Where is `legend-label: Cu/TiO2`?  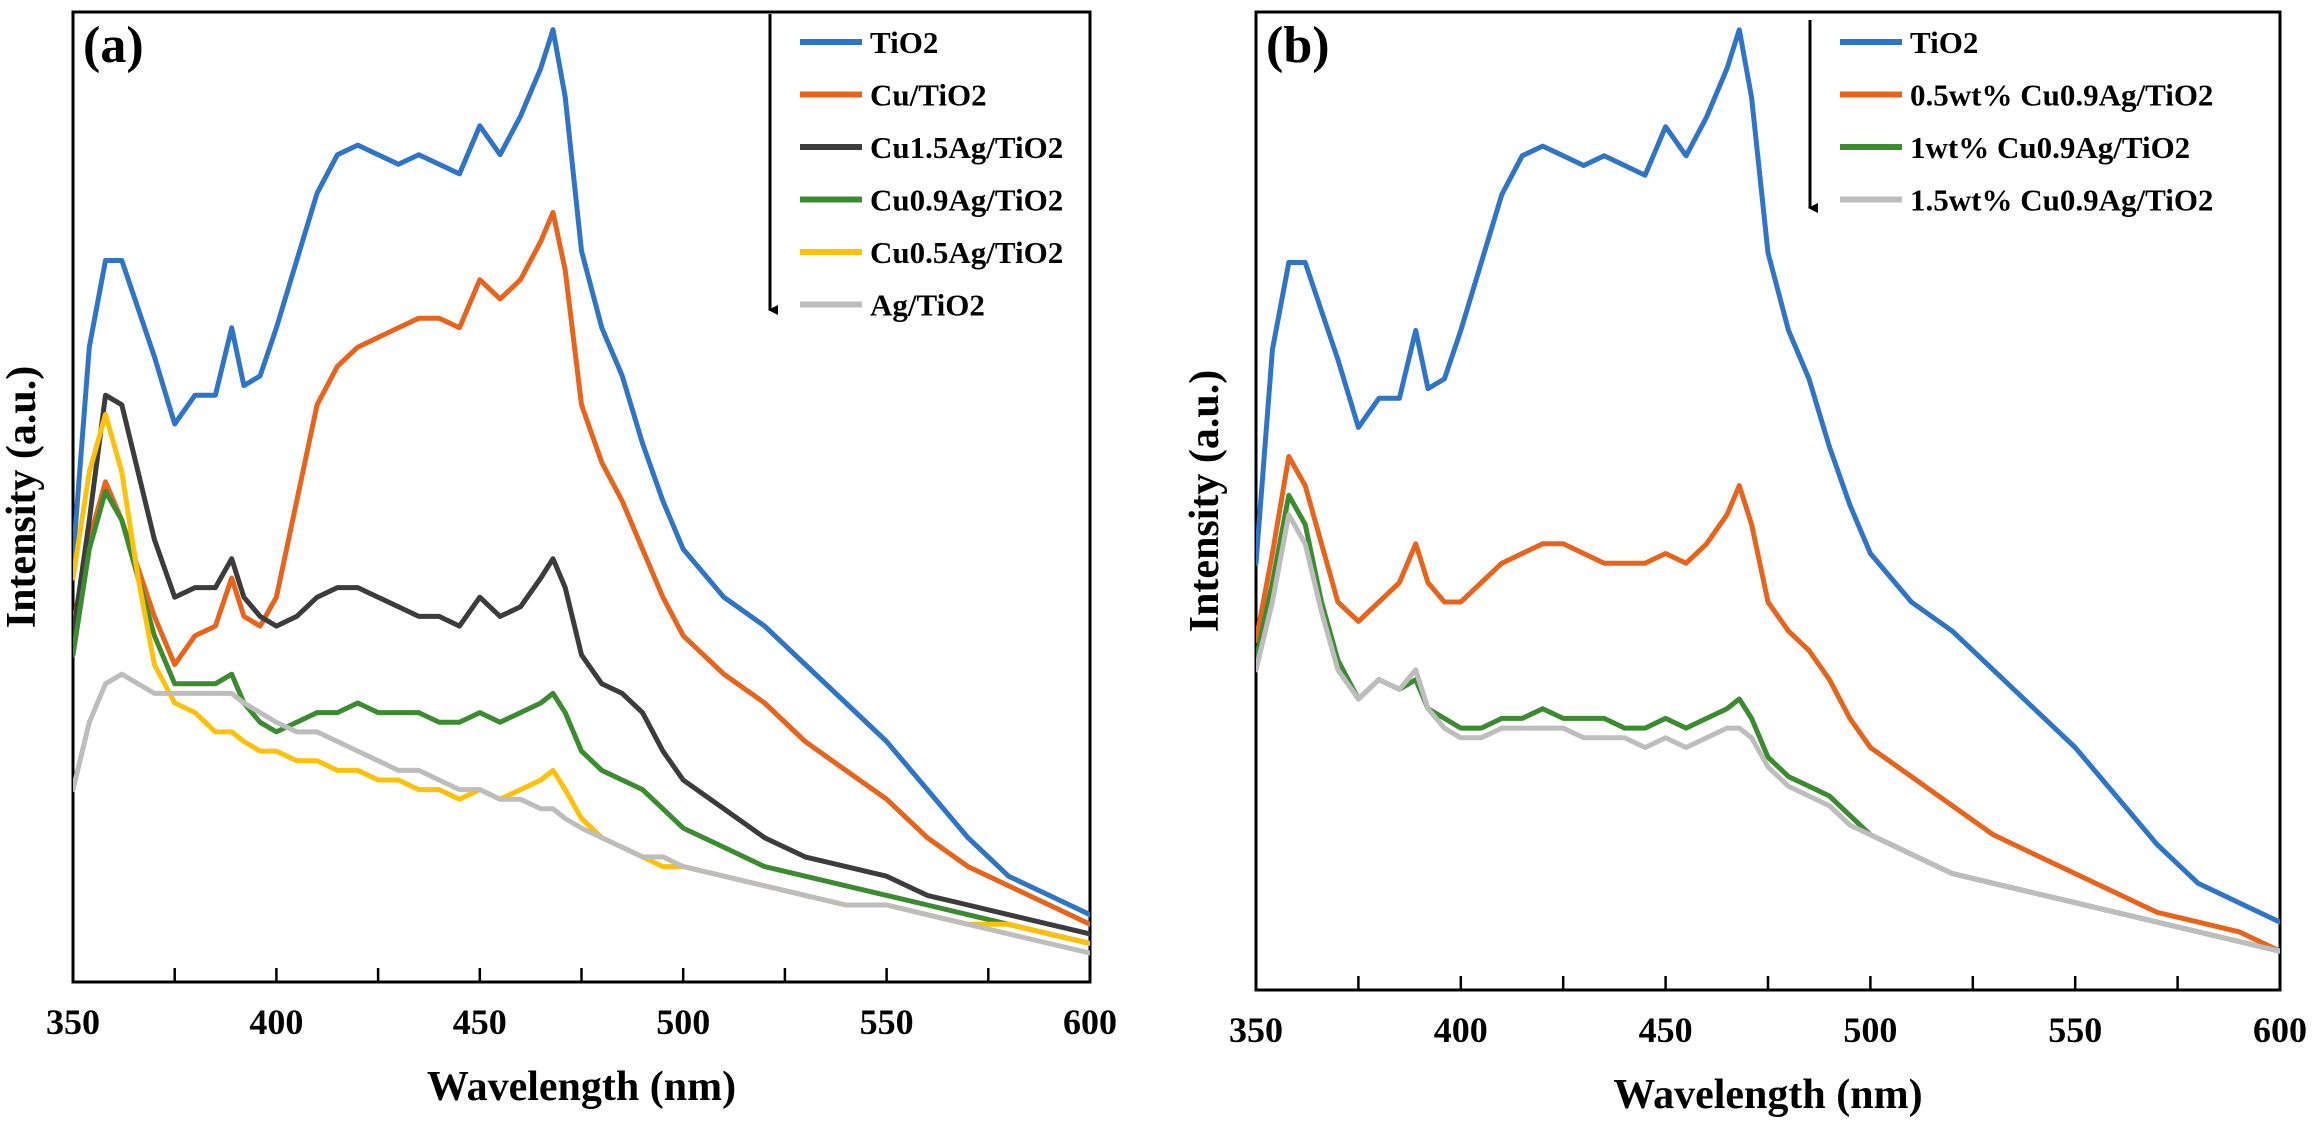
legend-label: Cu/TiO2 is located at coordinates (928, 95).